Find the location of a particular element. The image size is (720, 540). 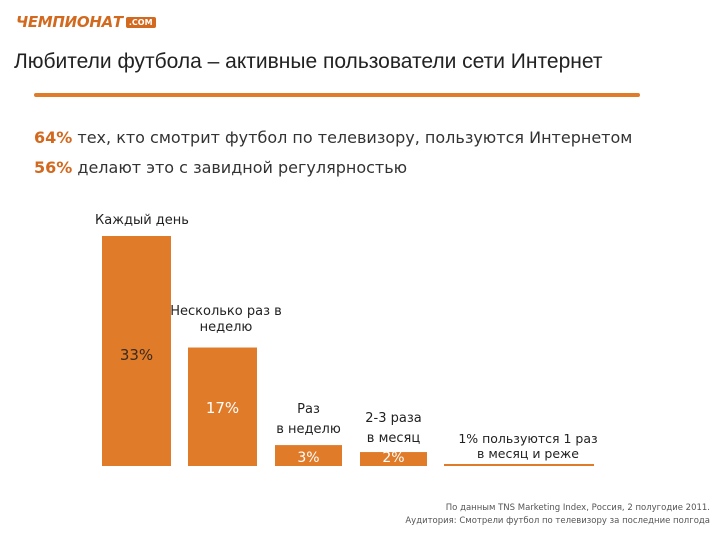

value-label-2: 17% is located at coordinates (222, 408).